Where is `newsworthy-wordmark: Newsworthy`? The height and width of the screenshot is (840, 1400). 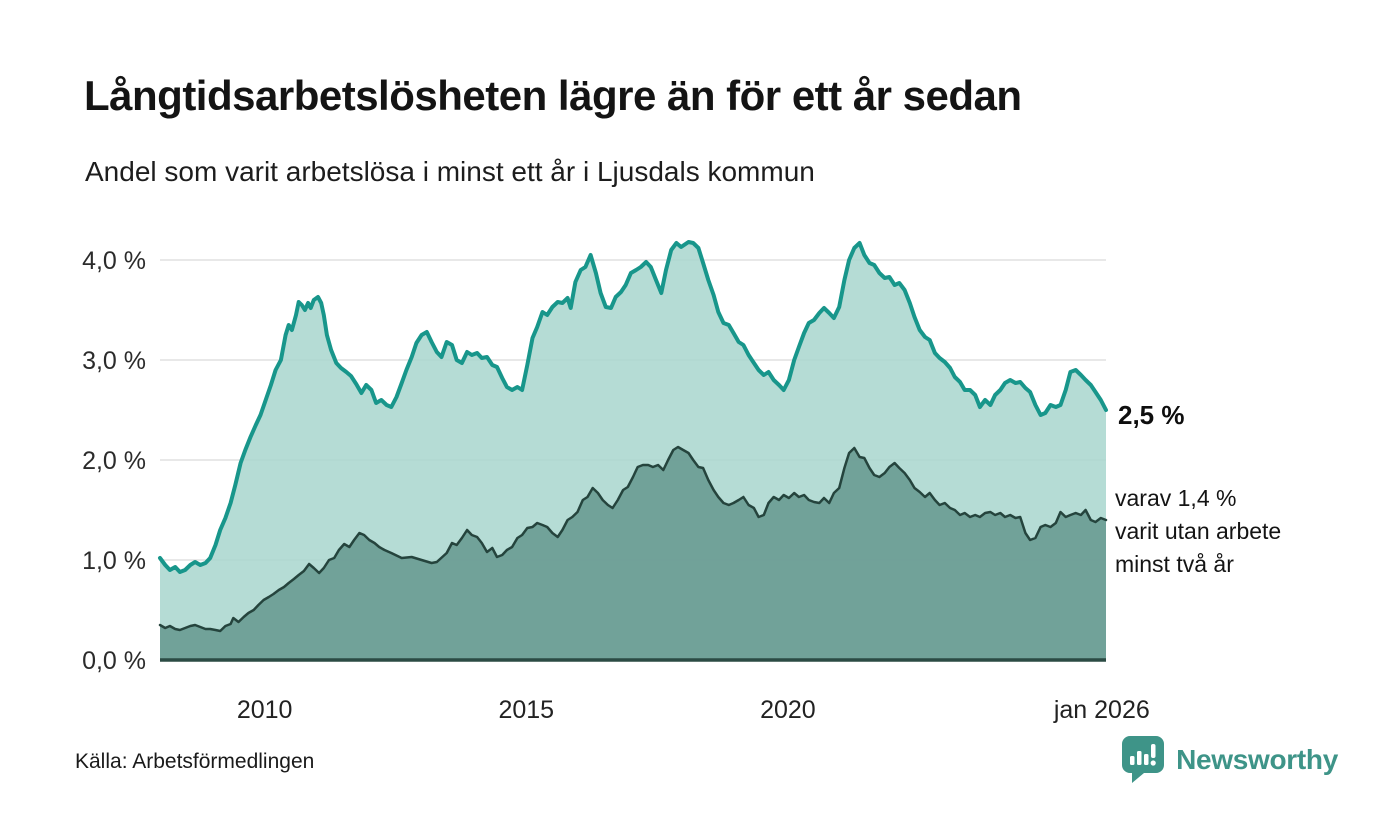 newsworthy-wordmark: Newsworthy is located at coordinates (1257, 759).